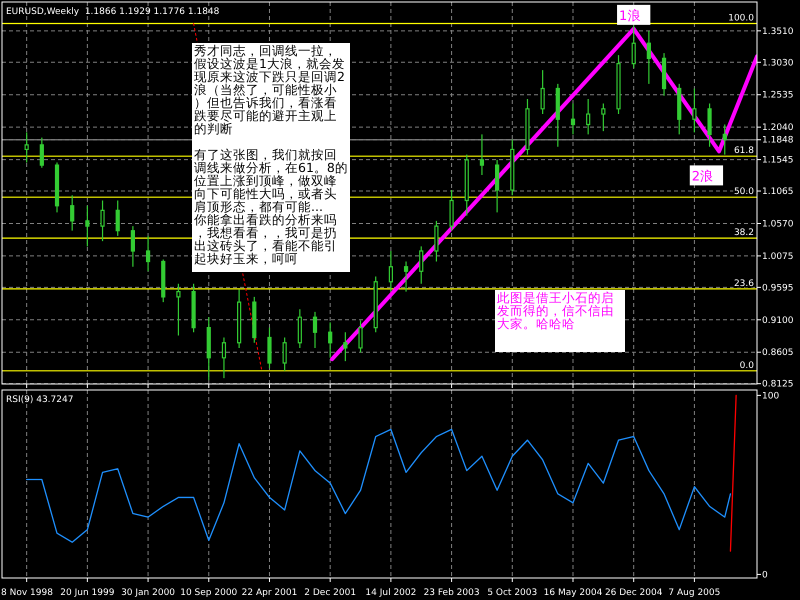  Describe the element at coordinates (694, 593) in the screenshot. I see `x-tick-label: 7 Aug 2005` at that location.